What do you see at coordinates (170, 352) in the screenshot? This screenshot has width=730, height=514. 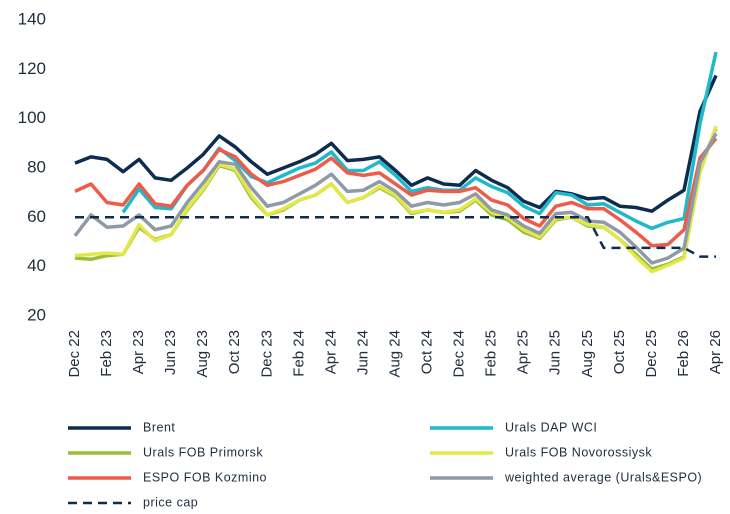 I see `x-tick-label: Jun 23` at bounding box center [170, 352].